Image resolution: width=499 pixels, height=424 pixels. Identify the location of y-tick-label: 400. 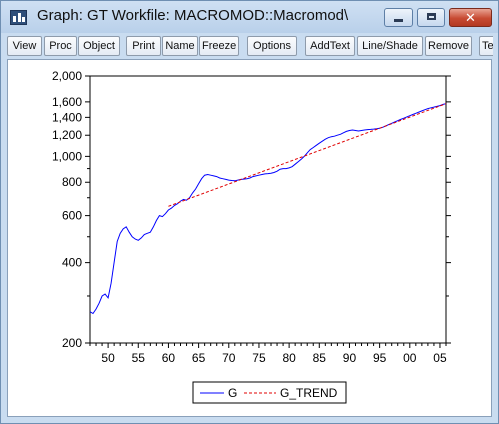
(72, 263).